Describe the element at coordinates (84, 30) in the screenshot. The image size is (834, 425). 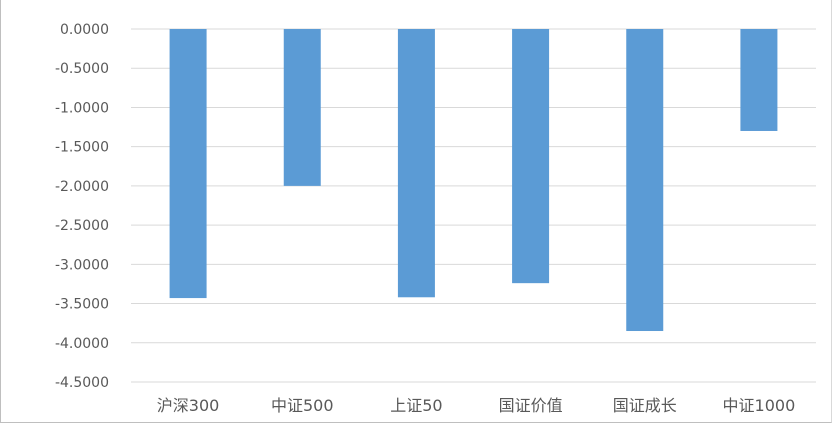
I see `y-tick-label: 0.0000` at that location.